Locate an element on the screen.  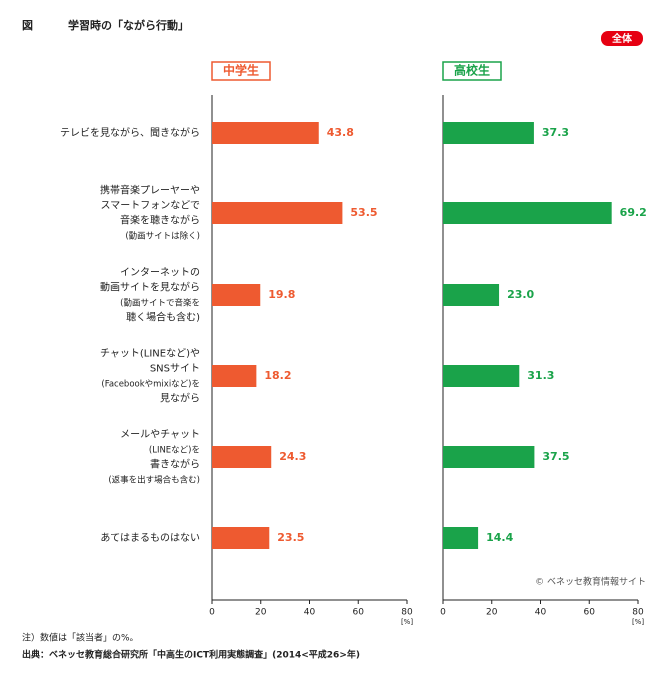
value-label: 18.2 is located at coordinates (277, 375).